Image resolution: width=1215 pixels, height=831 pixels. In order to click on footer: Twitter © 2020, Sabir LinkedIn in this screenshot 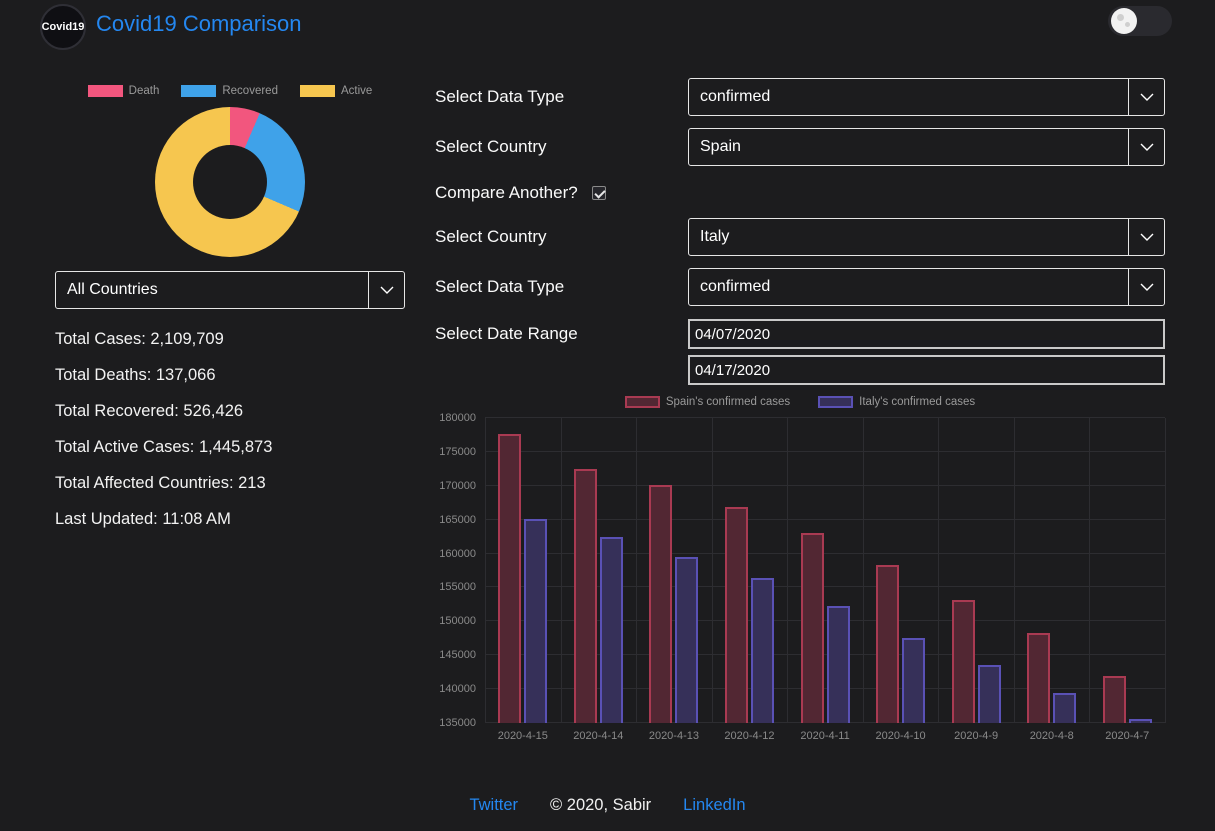, I will do `click(607, 805)`.